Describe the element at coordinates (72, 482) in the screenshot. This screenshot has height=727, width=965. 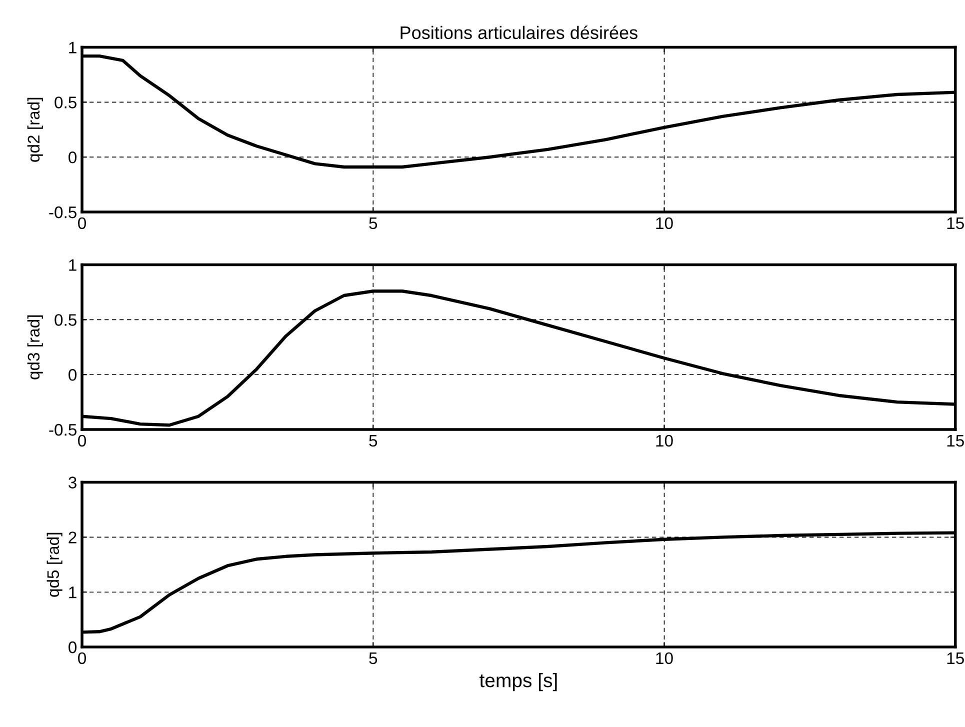
I see `y-tick-label: 3` at that location.